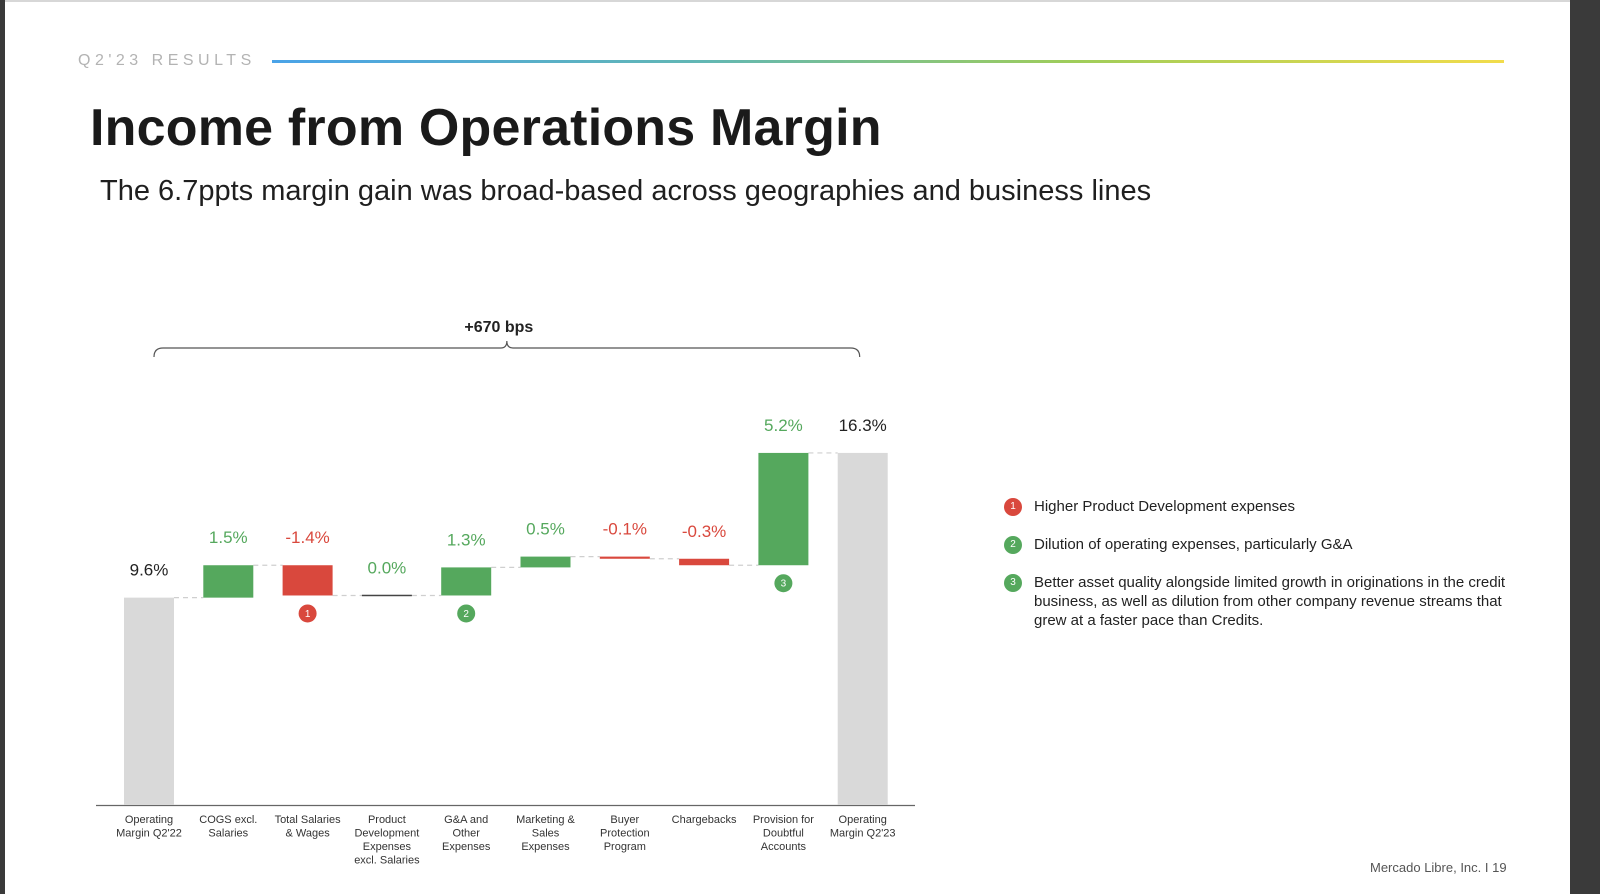 Image resolution: width=1600 pixels, height=894 pixels. What do you see at coordinates (1013, 507) in the screenshot?
I see `legend-marker-1: 1` at bounding box center [1013, 507].